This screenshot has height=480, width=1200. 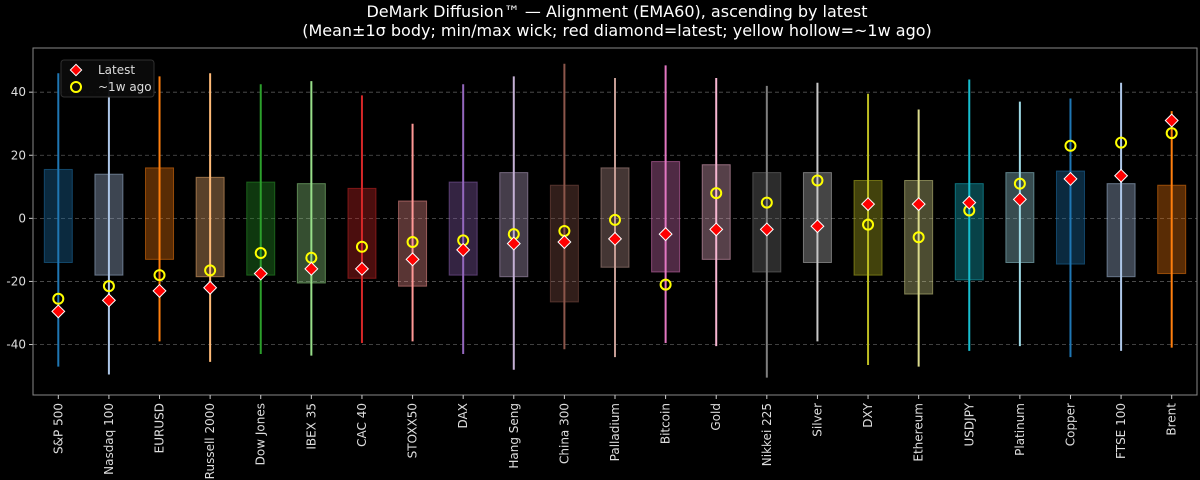 I want to click on x-tick-label: Bitcoin, so click(x=666, y=423).